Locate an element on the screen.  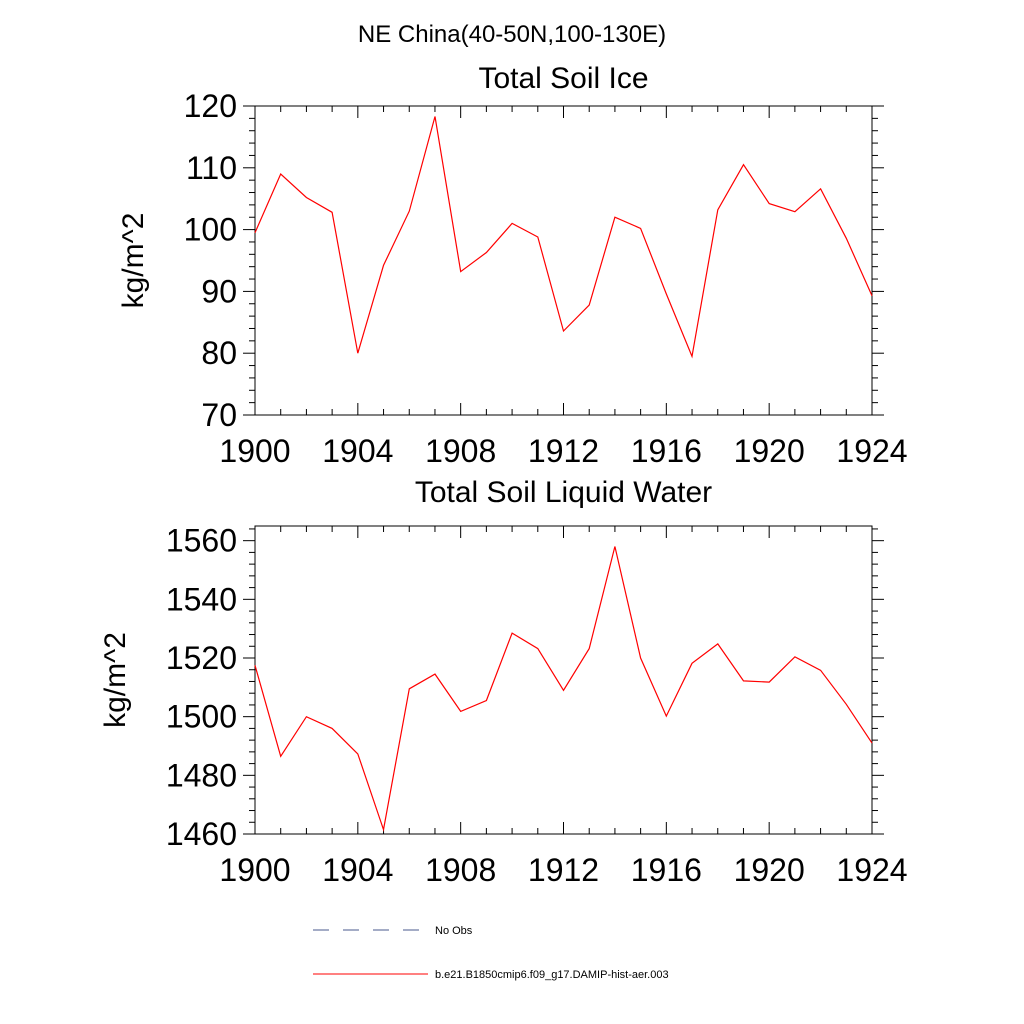
y-tick-label: 90 is located at coordinates (219, 291).